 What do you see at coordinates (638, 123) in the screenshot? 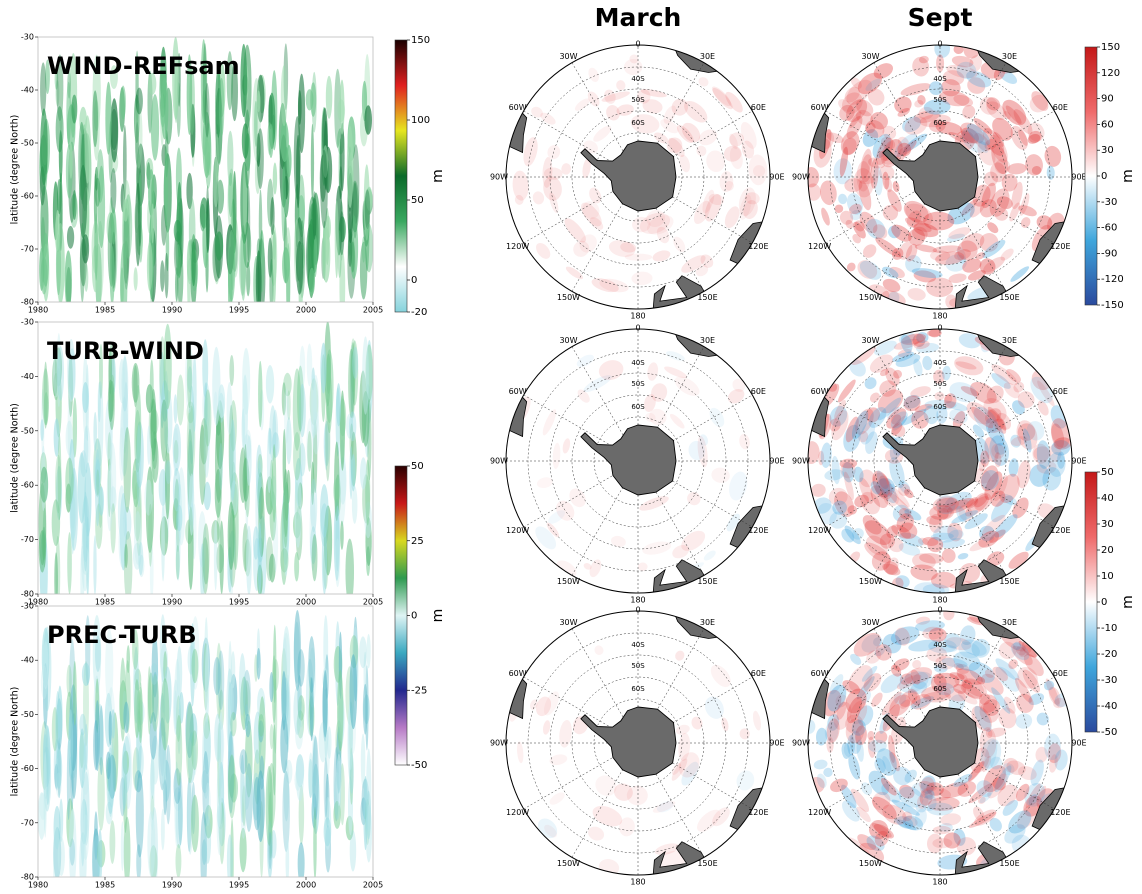
I see `latitude-label: 60S` at bounding box center [638, 123].